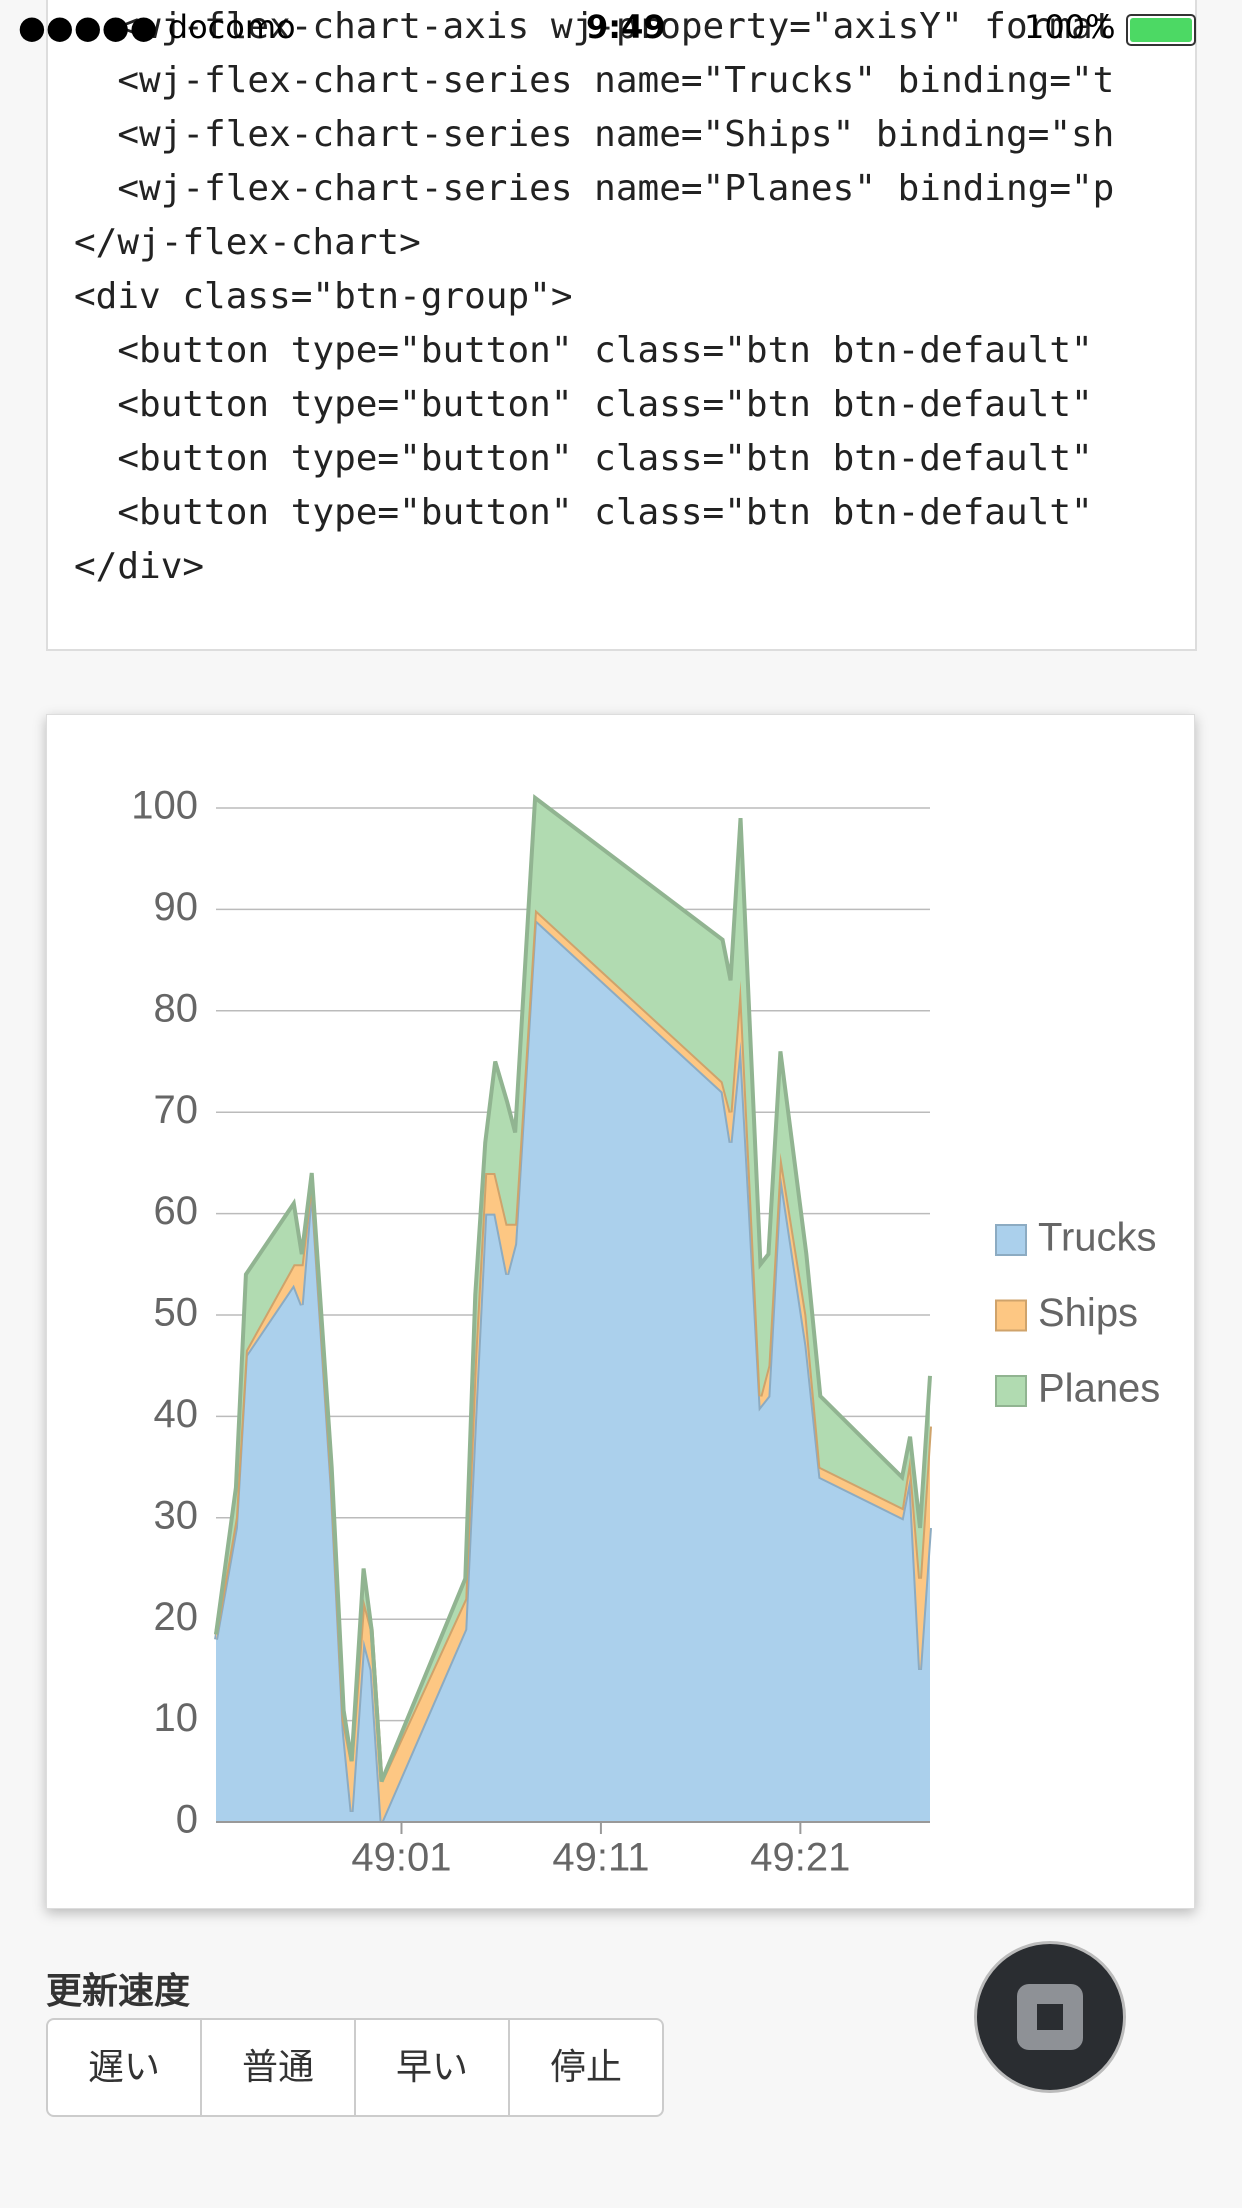  I want to click on battery-text: 100%, so click(1070, 27).